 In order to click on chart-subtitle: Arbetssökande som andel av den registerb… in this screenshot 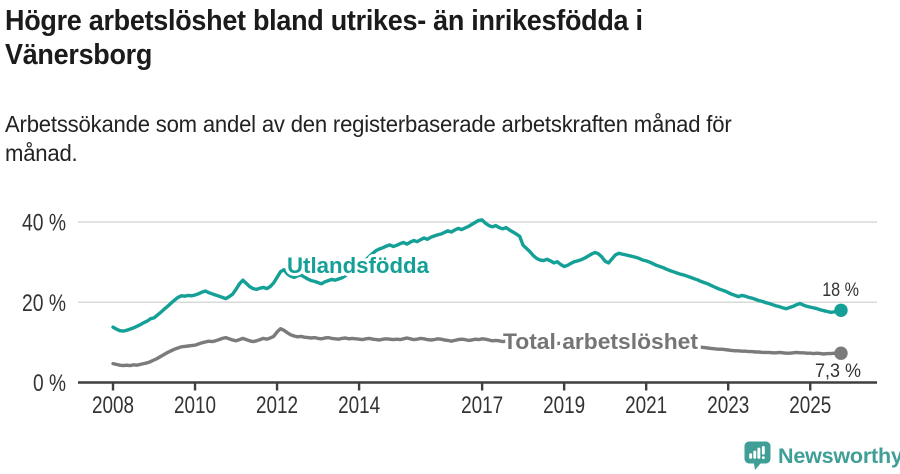, I will do `click(383, 139)`.